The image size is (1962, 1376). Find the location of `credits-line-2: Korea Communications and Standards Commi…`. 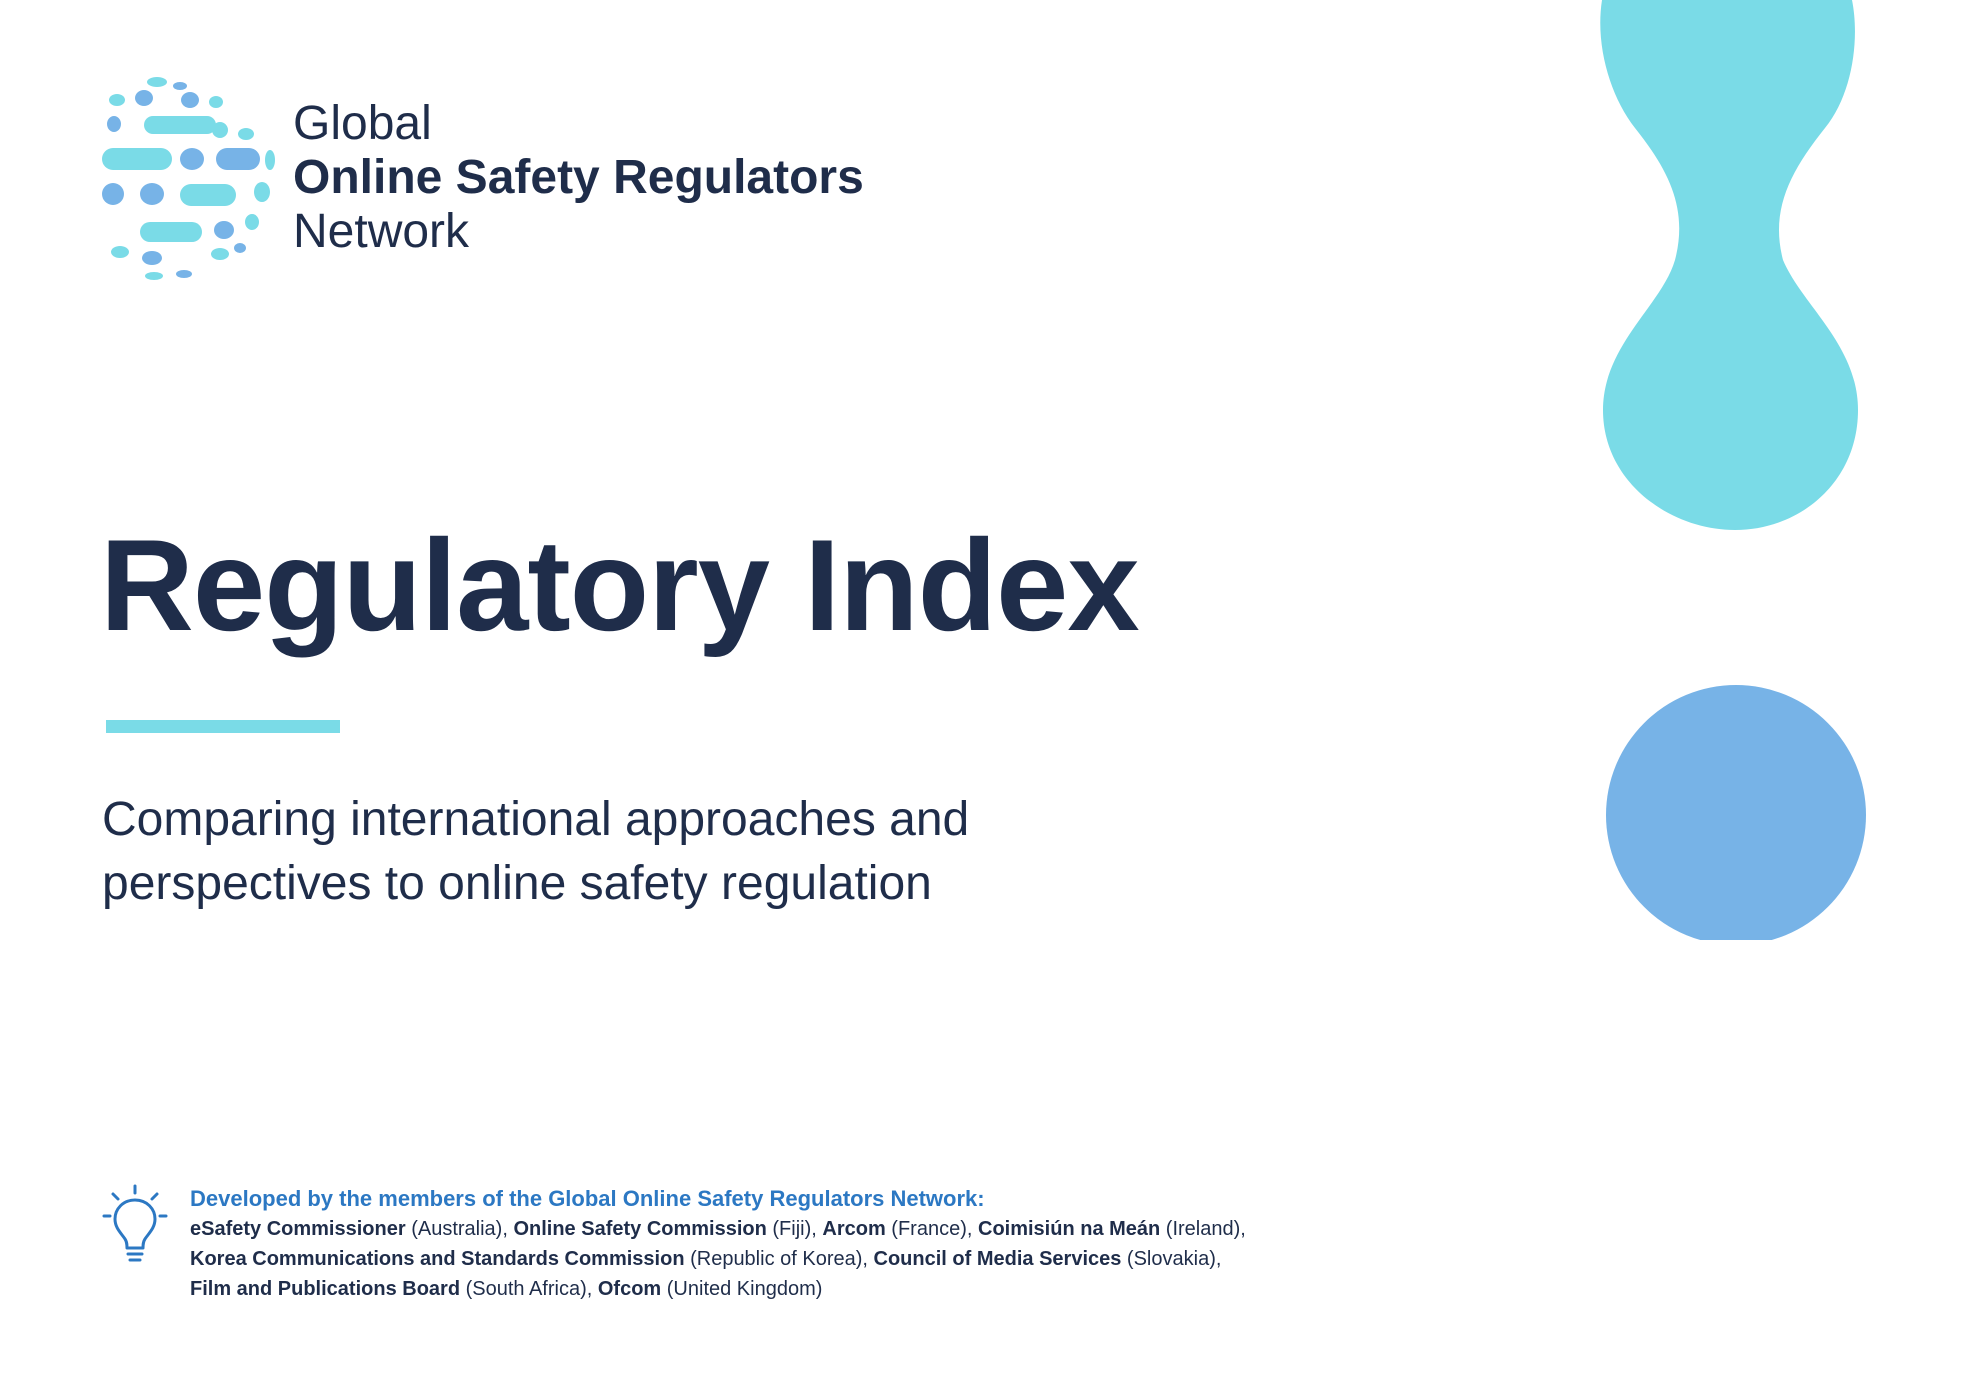

credits-line-2: Korea Communications and Standards Commi… is located at coordinates (790, 1259).